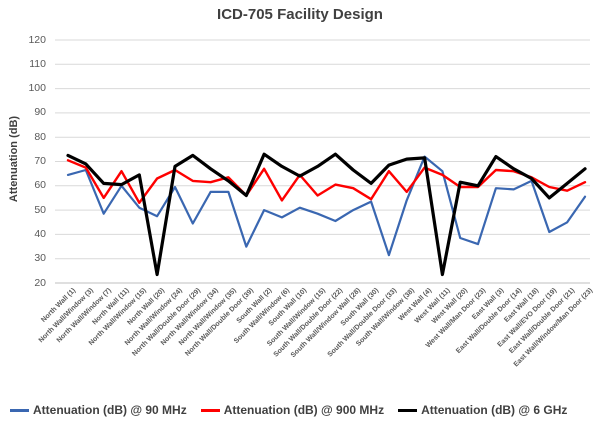  I want to click on y-tick-label: 60, so click(40, 185).